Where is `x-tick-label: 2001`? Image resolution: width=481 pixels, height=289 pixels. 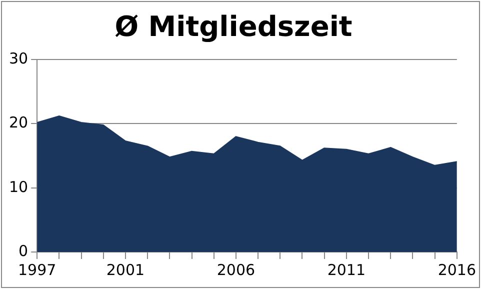
x-tick-label: 2001 is located at coordinates (125, 269).